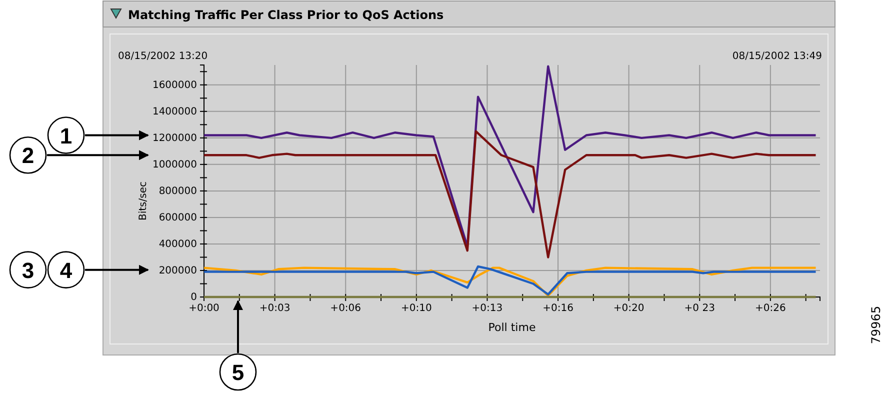  What do you see at coordinates (28, 155) in the screenshot?
I see `text: 2` at bounding box center [28, 155].